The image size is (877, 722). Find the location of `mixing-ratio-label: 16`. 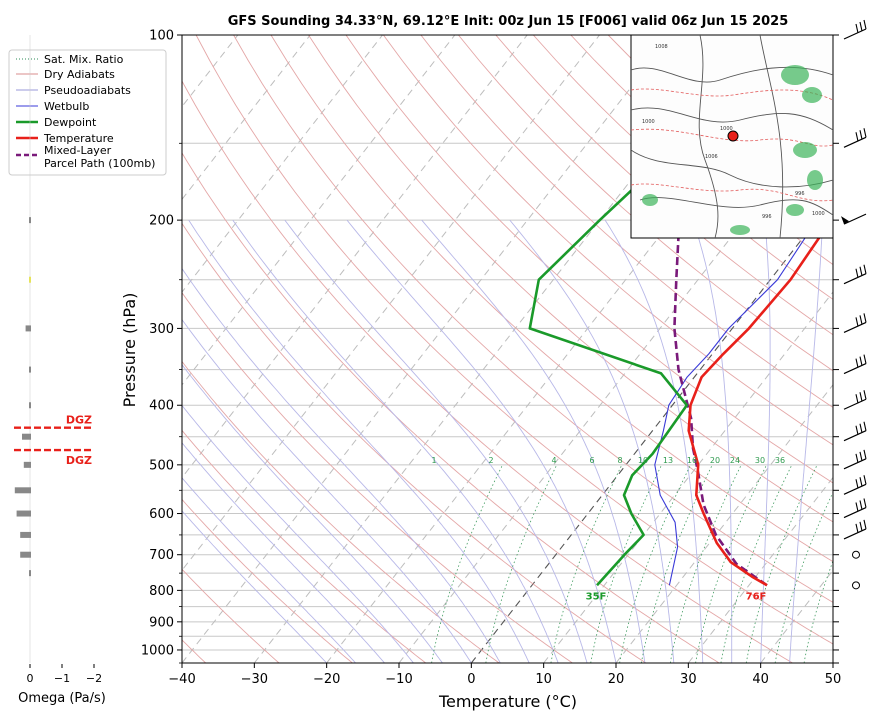

mixing-ratio-label: 16 is located at coordinates (692, 460).